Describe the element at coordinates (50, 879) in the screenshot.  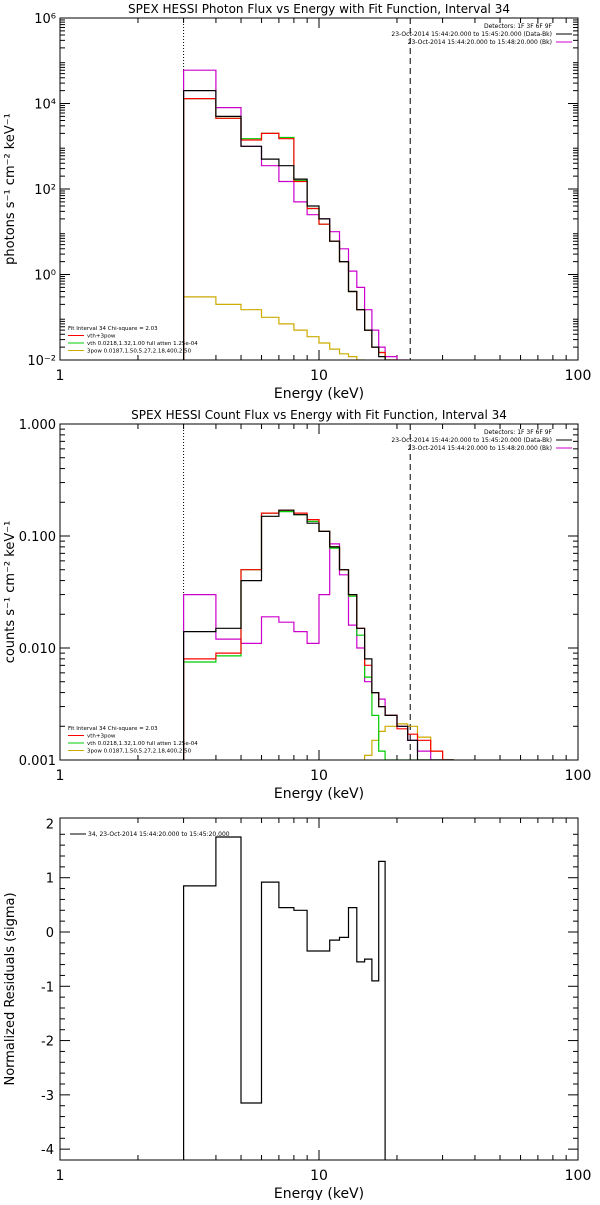
I see `y-tick-label: 1` at that location.